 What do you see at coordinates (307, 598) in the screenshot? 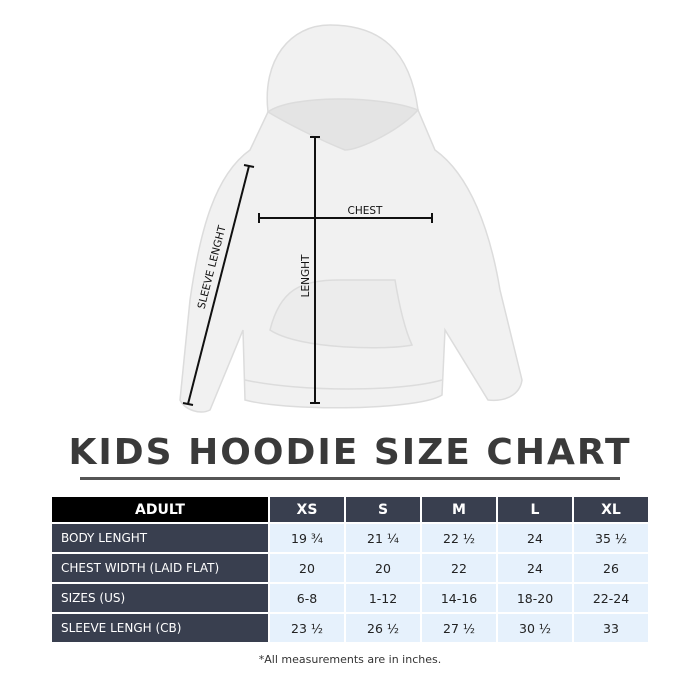
I see `table-cell: 6-8` at bounding box center [307, 598].